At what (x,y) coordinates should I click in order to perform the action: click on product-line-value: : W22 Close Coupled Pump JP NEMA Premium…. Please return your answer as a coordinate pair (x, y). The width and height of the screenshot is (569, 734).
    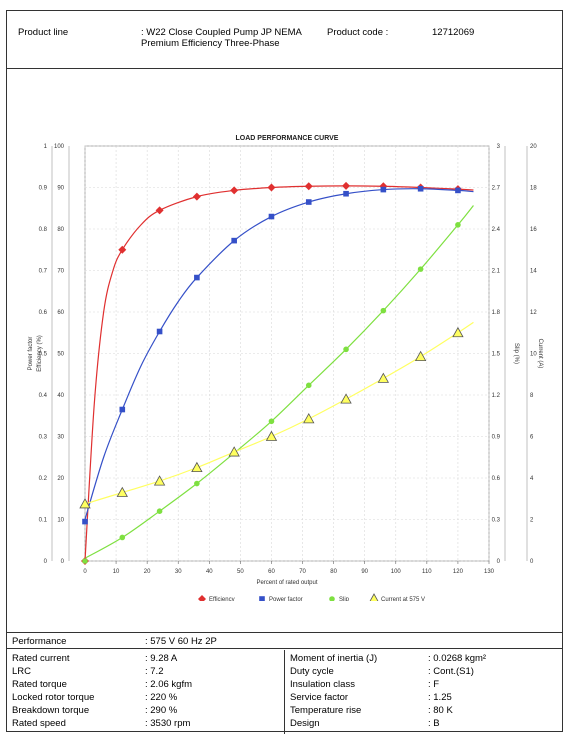
    Looking at the image, I should click on (221, 38).